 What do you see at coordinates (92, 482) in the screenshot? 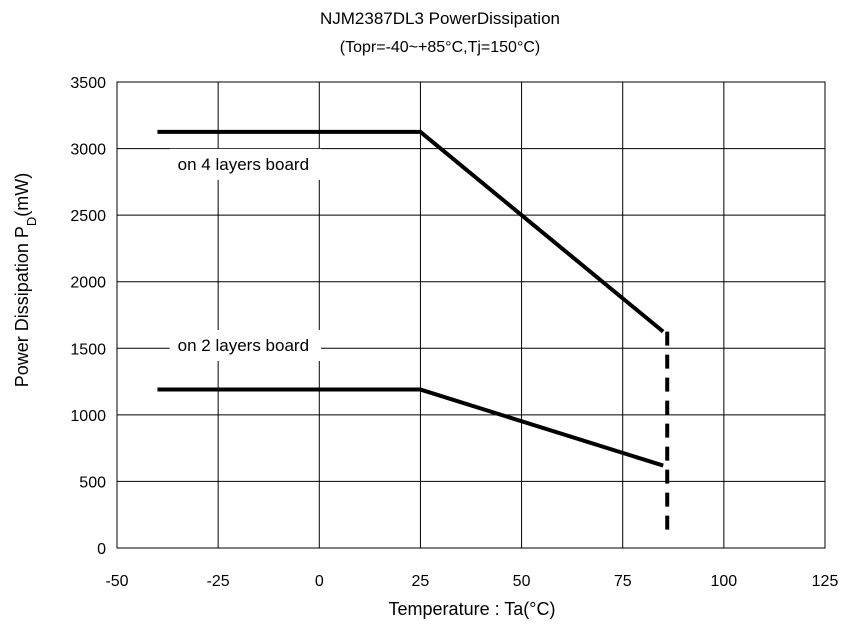
I see `y-tick-label: 500` at bounding box center [92, 482].